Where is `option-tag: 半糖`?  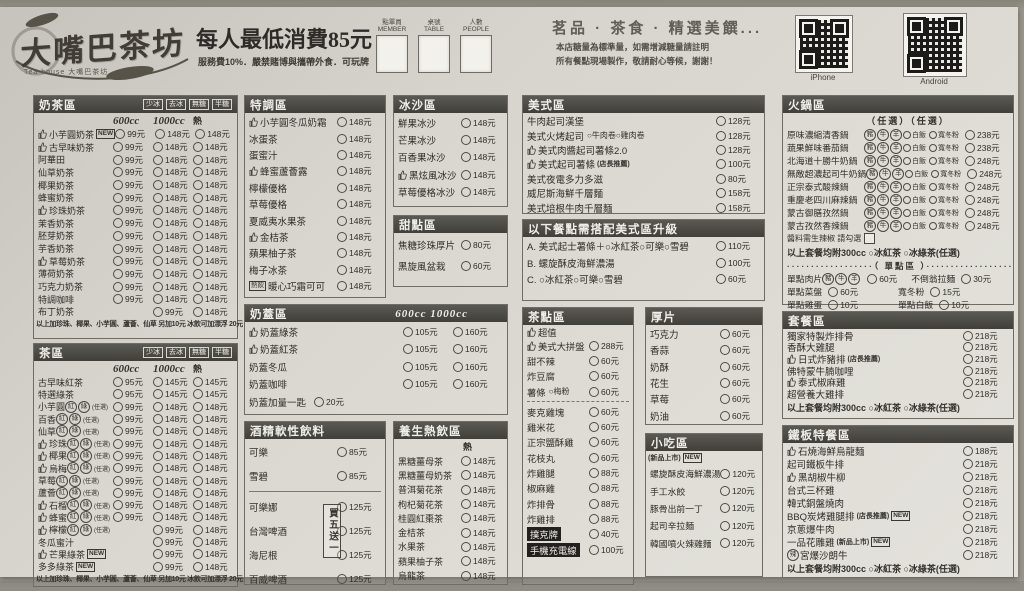
option-tag: 半糖 is located at coordinates (222, 104).